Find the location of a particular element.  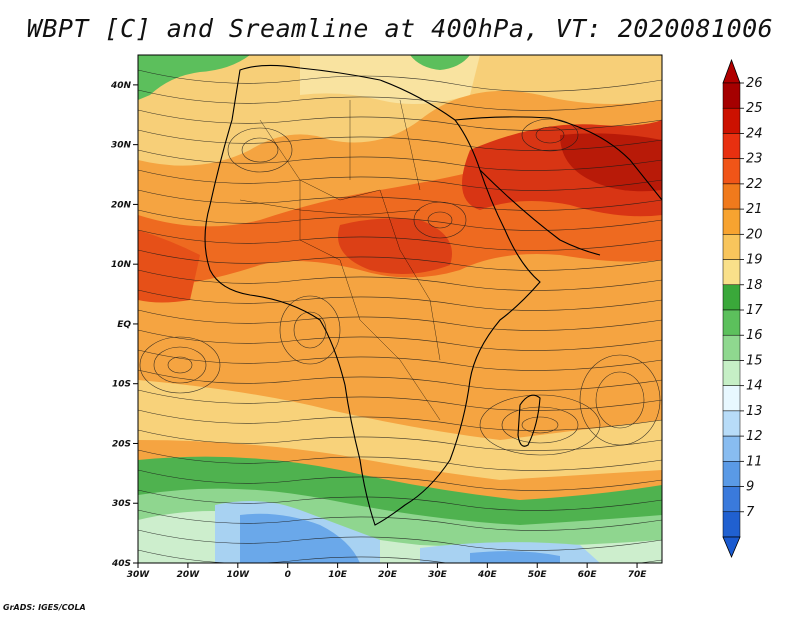

y-tick-label: EQ is located at coordinates (124, 325).